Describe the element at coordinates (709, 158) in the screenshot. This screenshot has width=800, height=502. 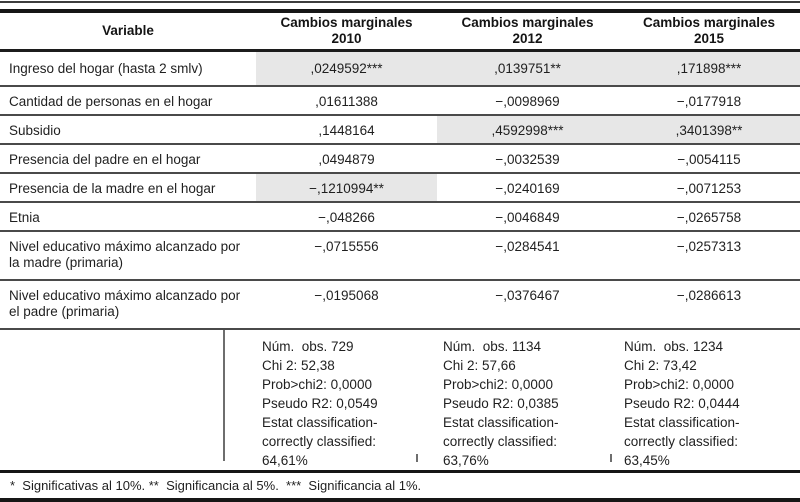
I see `value-cell: −,0054115` at that location.